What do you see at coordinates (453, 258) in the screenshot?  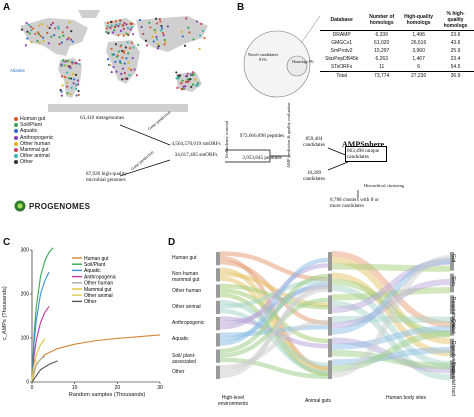 I see `sankey-right-label: Gut` at bounding box center [453, 258].